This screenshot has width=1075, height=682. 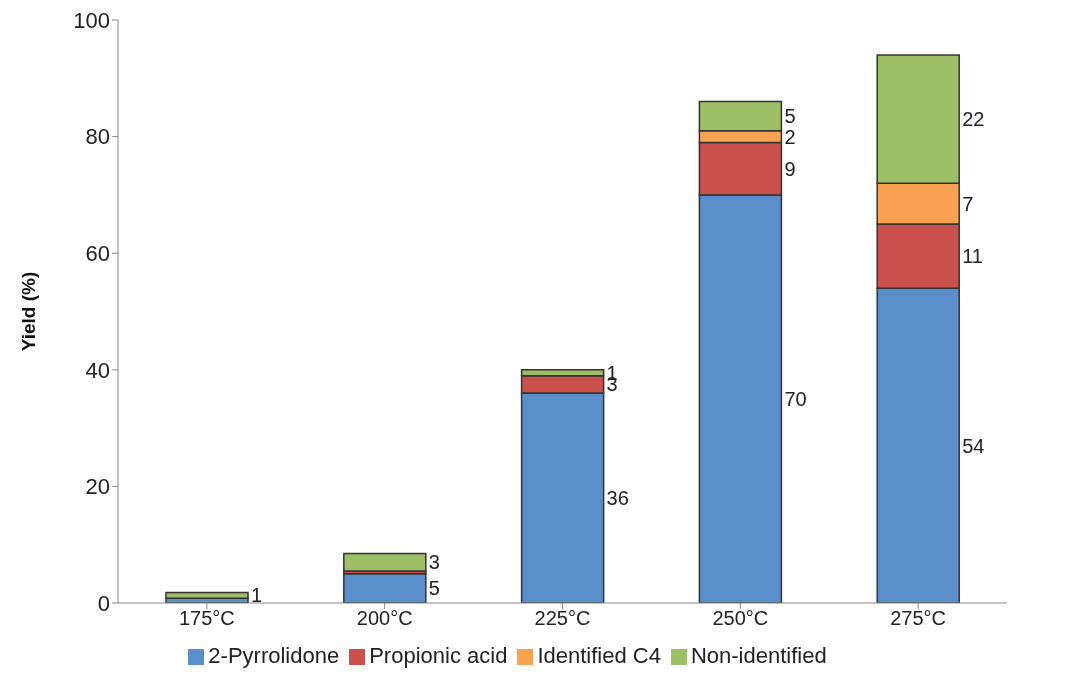 I want to click on legend-label: Non-identified, so click(x=758, y=655).